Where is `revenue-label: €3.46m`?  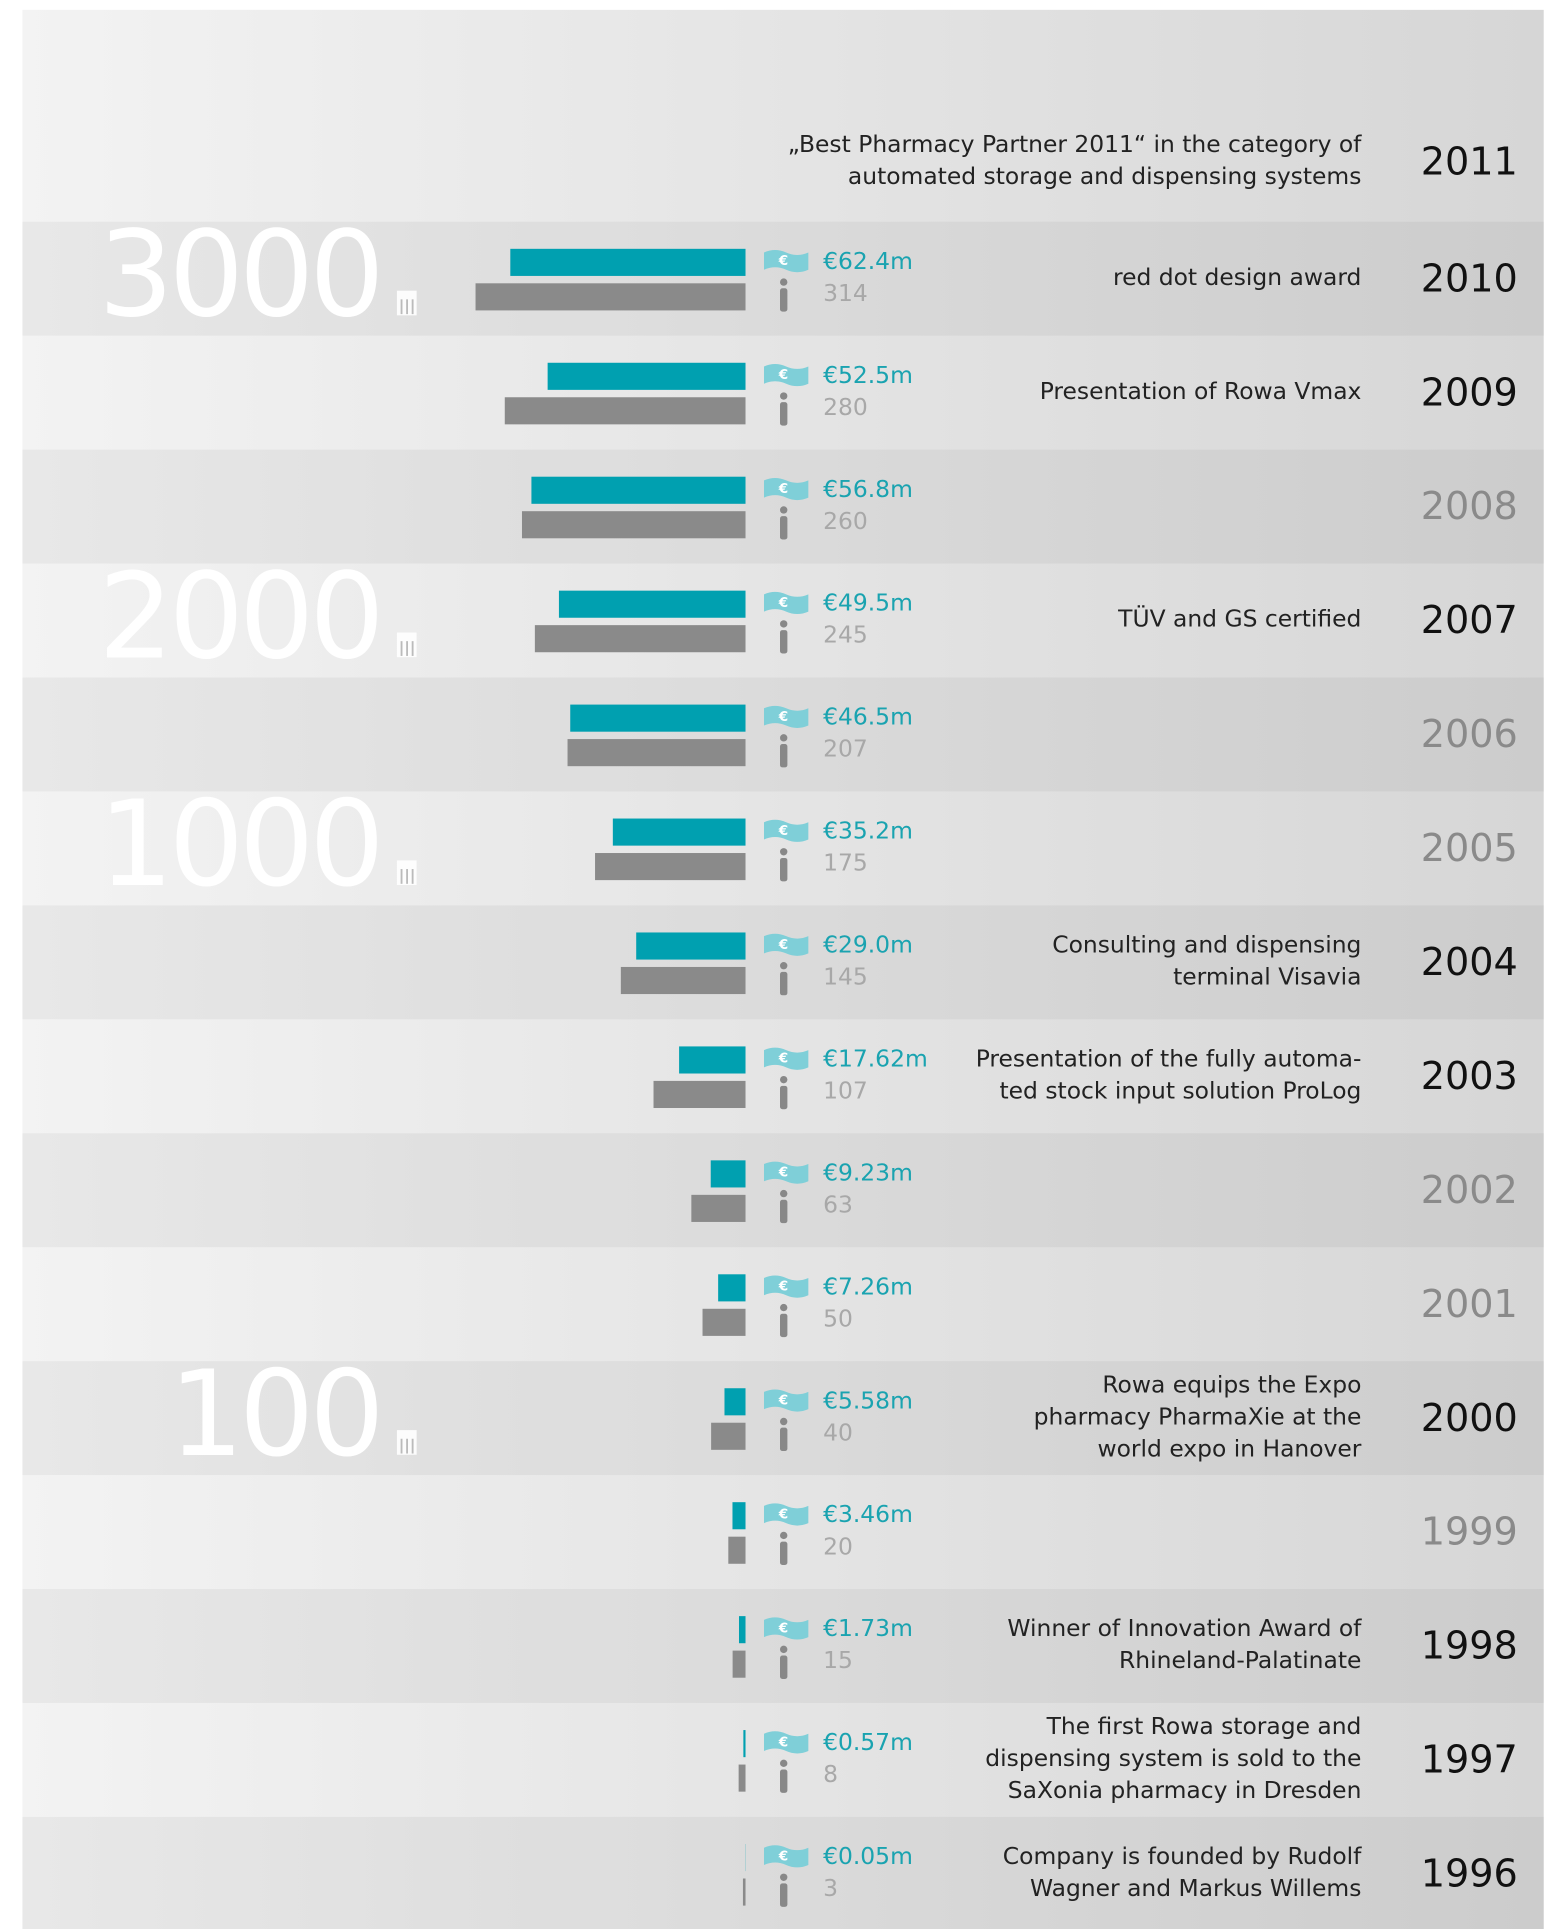 revenue-label: €3.46m is located at coordinates (868, 1514).